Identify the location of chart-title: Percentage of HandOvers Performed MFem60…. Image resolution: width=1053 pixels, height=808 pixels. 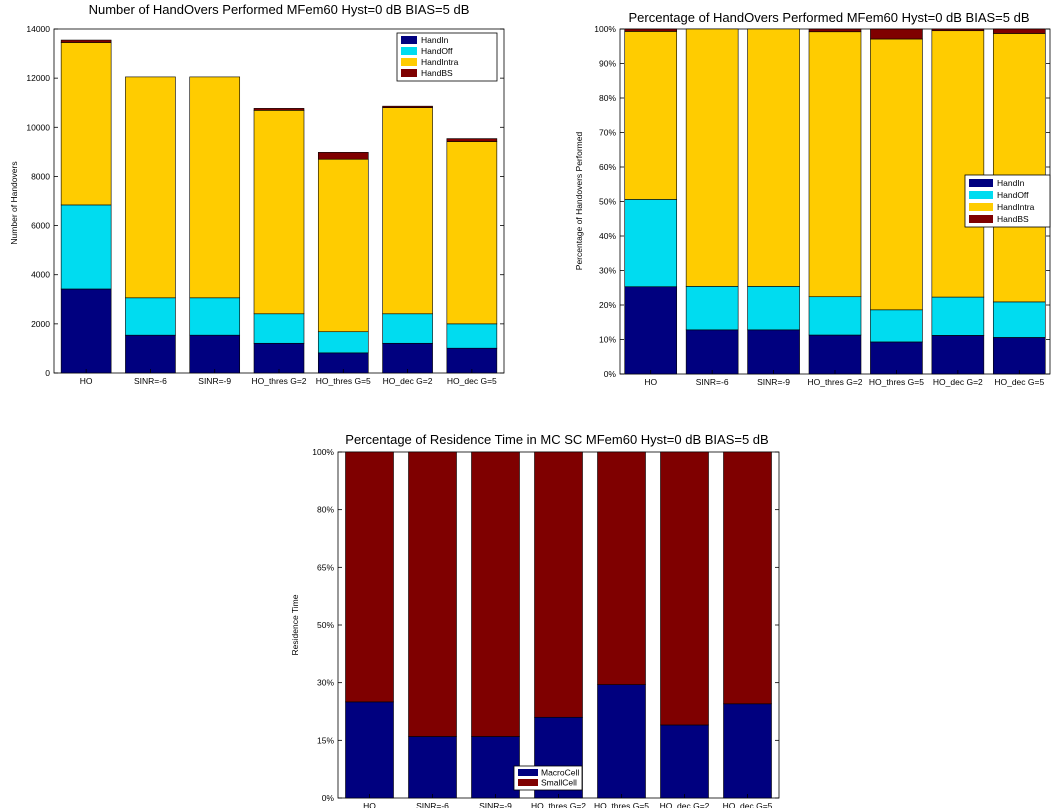
(828, 17).